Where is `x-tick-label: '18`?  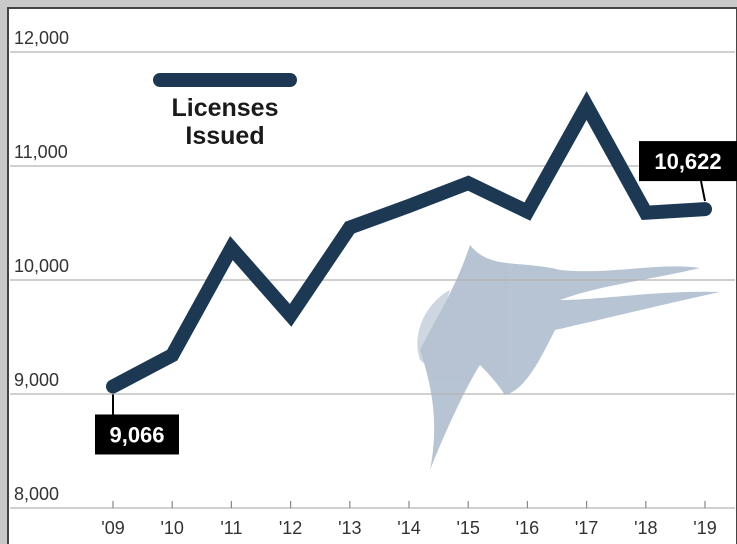
x-tick-label: '18 is located at coordinates (645, 528).